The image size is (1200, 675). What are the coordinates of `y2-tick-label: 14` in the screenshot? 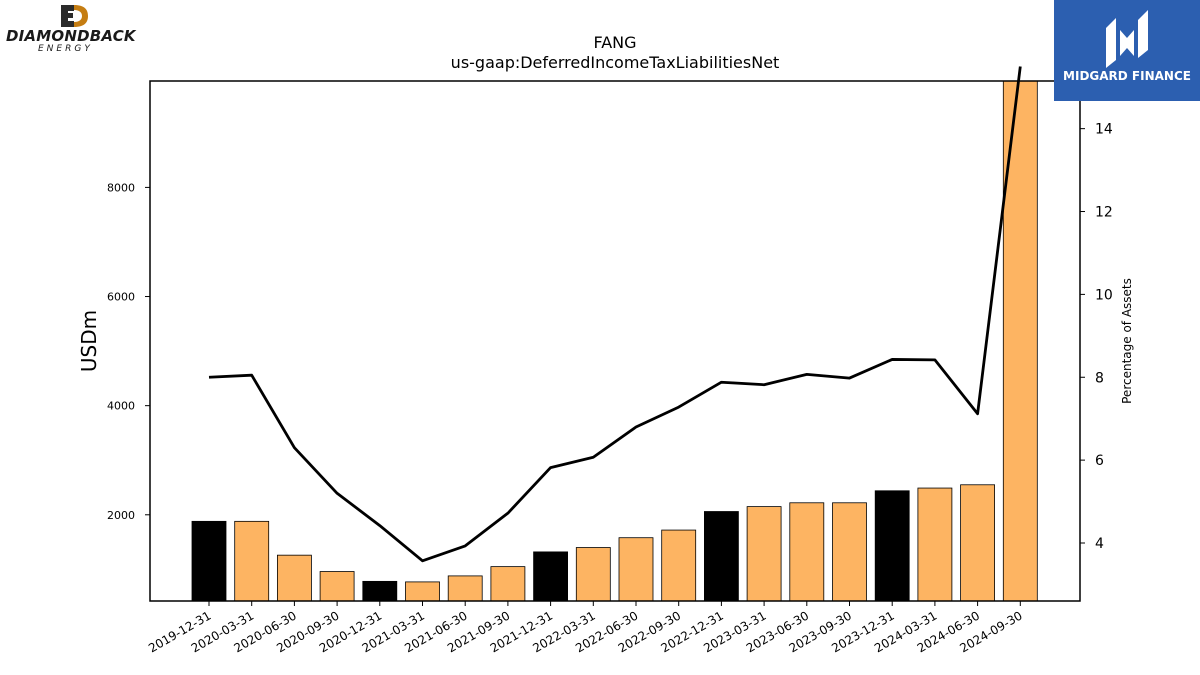 It's located at (1104, 130).